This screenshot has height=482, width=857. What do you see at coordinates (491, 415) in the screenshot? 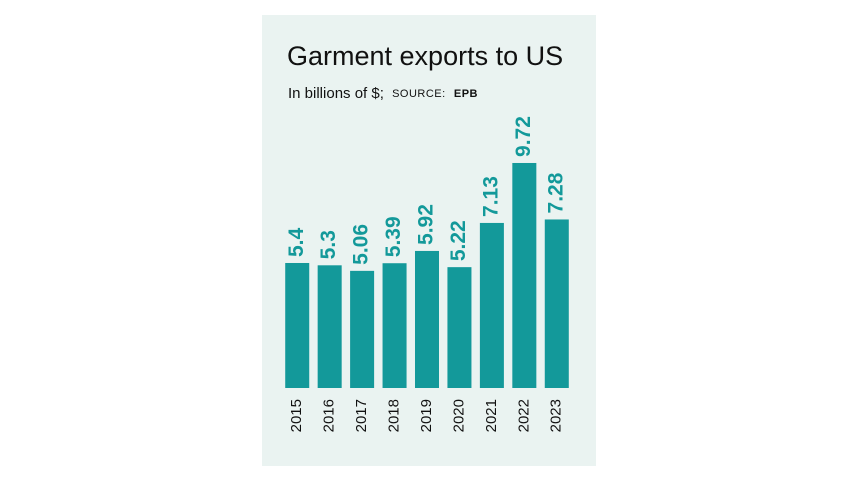
I see `x-tick-label: 2021` at bounding box center [491, 415].